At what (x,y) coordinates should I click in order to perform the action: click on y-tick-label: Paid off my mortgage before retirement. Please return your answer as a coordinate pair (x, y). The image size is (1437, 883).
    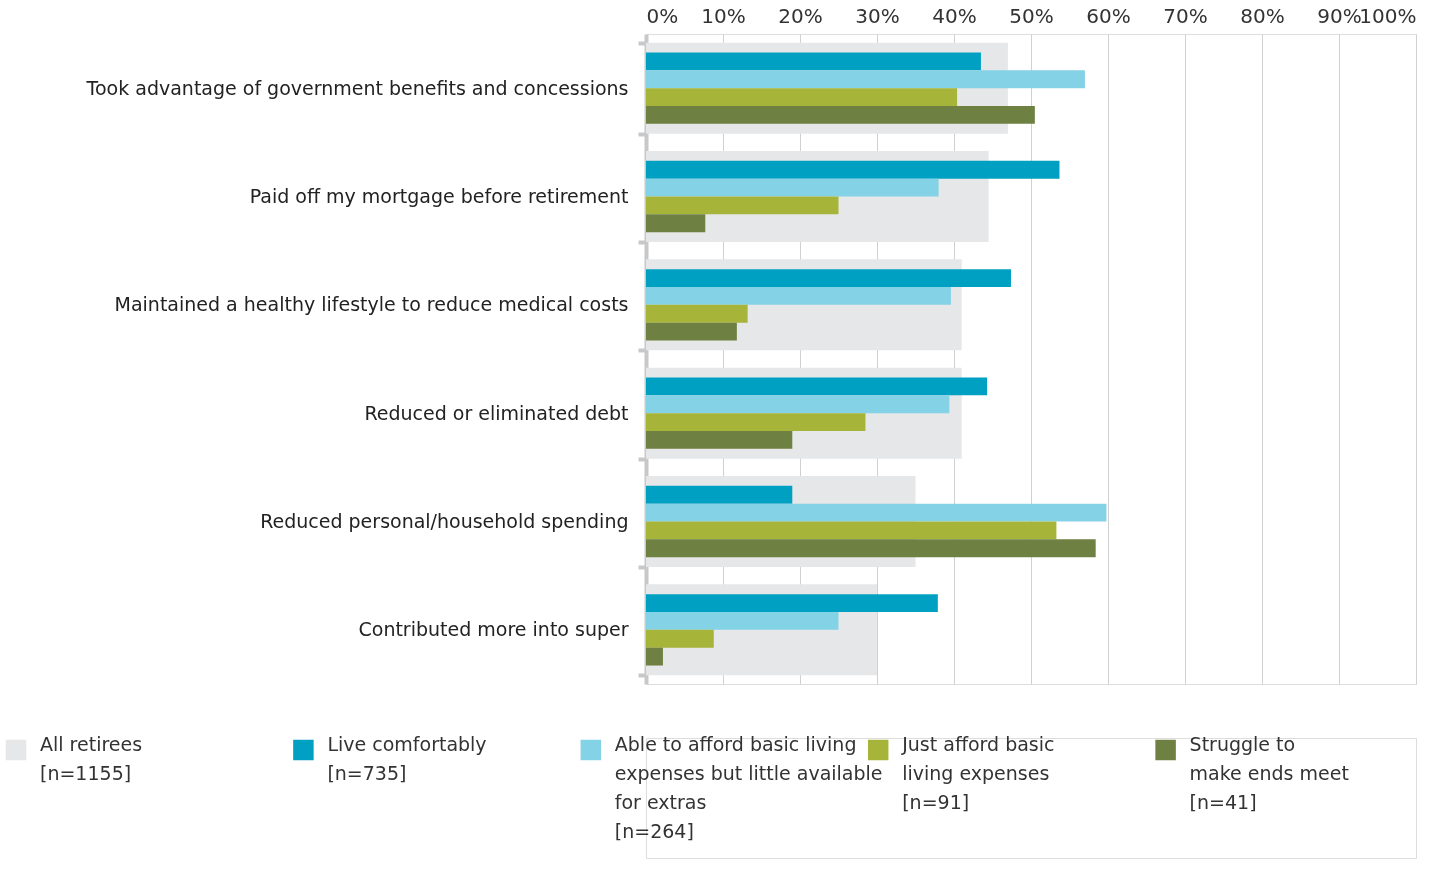
    Looking at the image, I should click on (439, 196).